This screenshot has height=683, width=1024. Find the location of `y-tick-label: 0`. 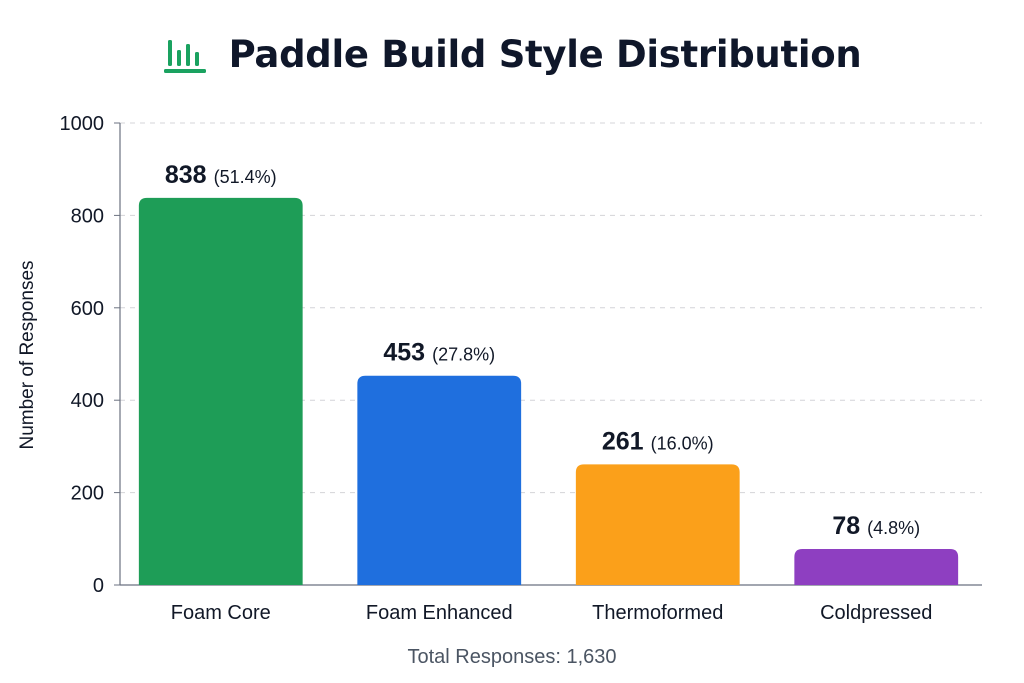

y-tick-label: 0 is located at coordinates (98, 586).